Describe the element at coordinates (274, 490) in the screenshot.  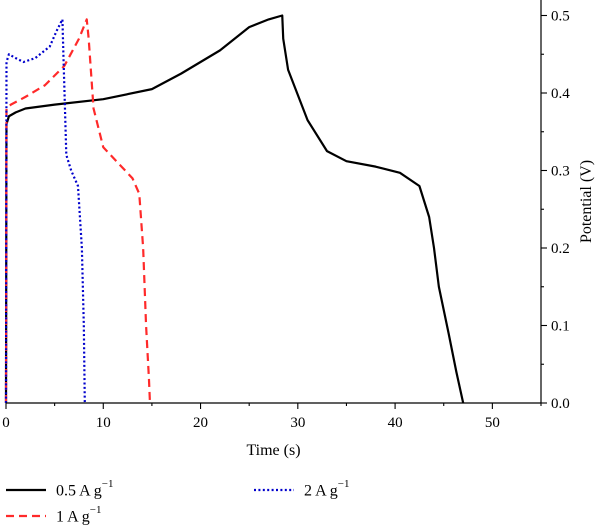
I see `legend-swatch-dotted-blue` at that location.